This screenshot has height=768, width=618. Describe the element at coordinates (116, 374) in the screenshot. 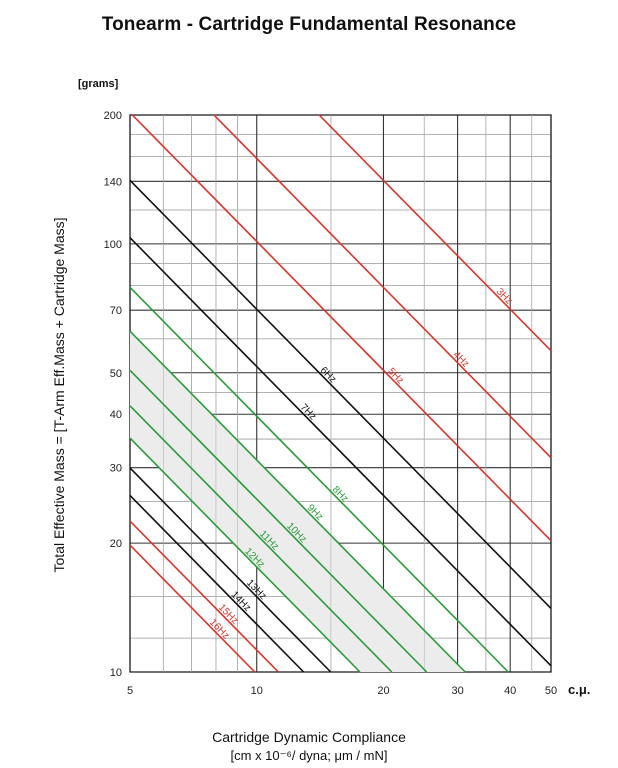

I see `y-tick-label: 50` at that location.